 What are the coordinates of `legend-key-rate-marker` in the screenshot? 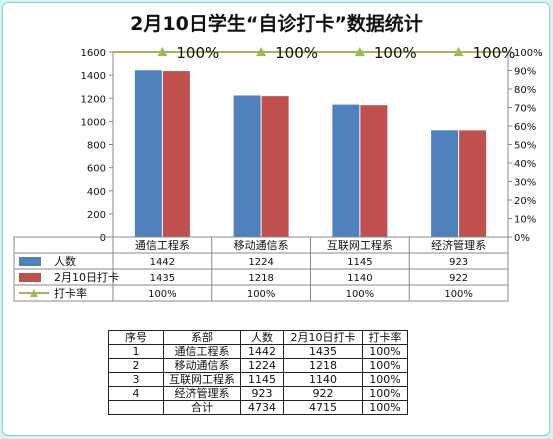 It's located at (34, 293).